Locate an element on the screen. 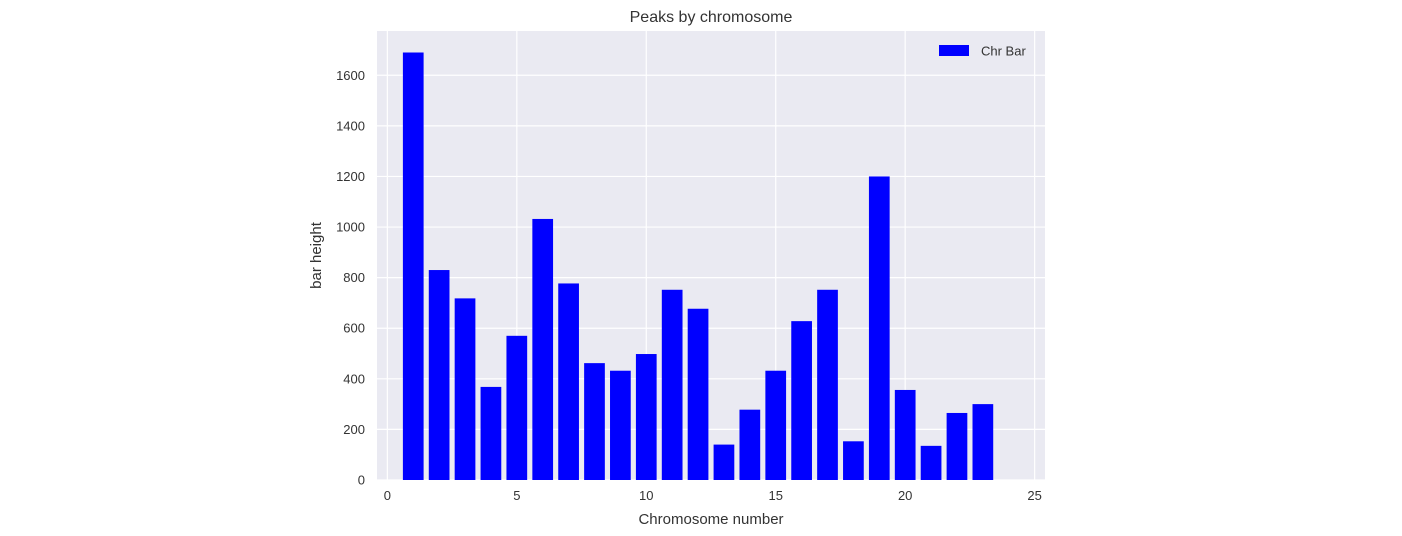 Image resolution: width=1402 pixels, height=536 pixels. x-tick-label: 20 is located at coordinates (905, 495).